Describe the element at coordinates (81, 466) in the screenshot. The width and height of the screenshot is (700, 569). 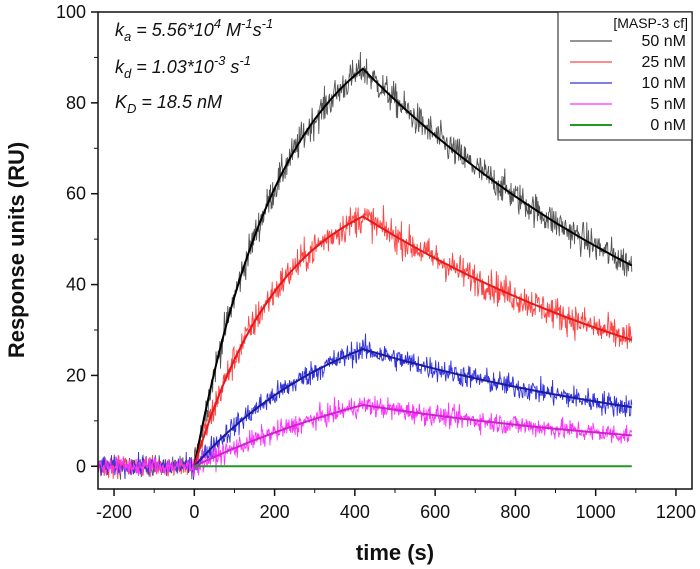
I see `y-tick-label-0: 0` at that location.